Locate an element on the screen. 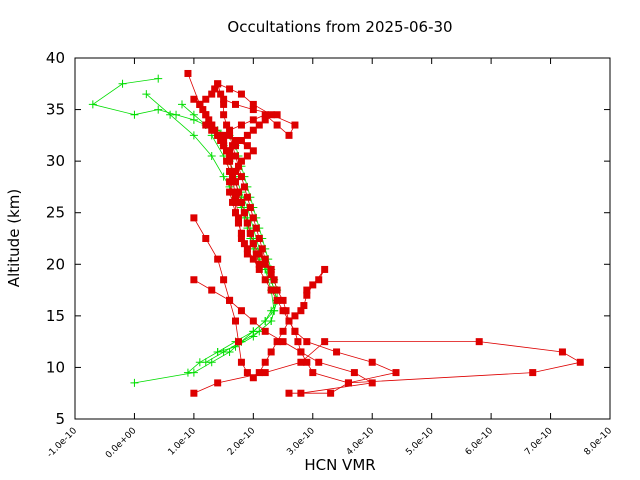  x-tick-label: 1.0e-10 is located at coordinates (182, 442).